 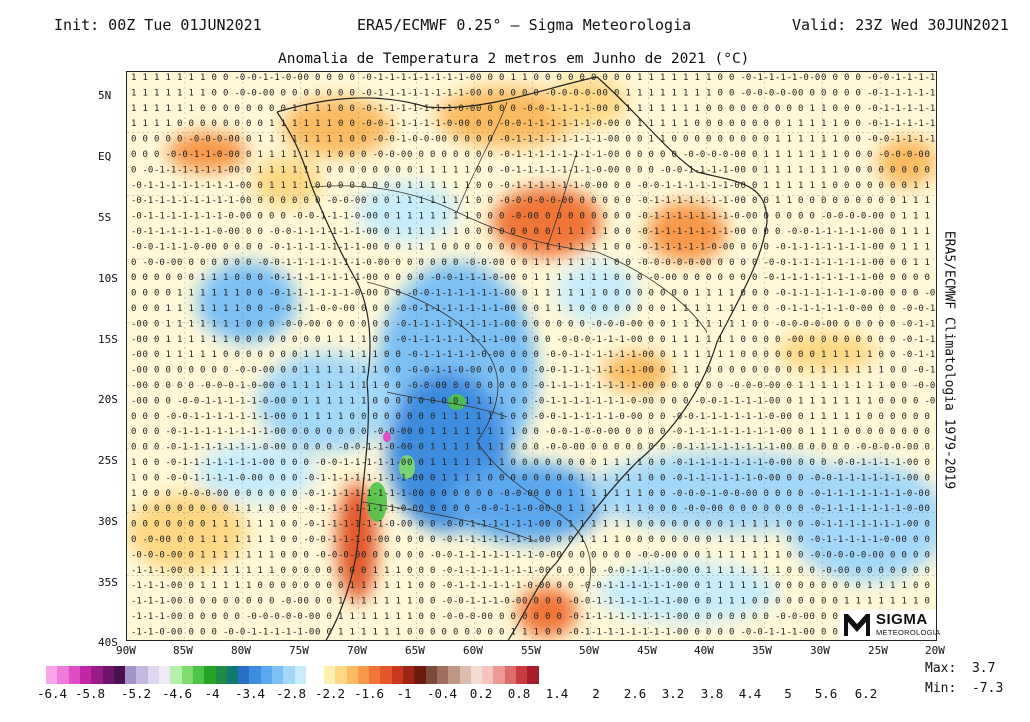 What do you see at coordinates (330, 693) in the screenshot?
I see `colorbar-label: -2.2` at bounding box center [330, 693].